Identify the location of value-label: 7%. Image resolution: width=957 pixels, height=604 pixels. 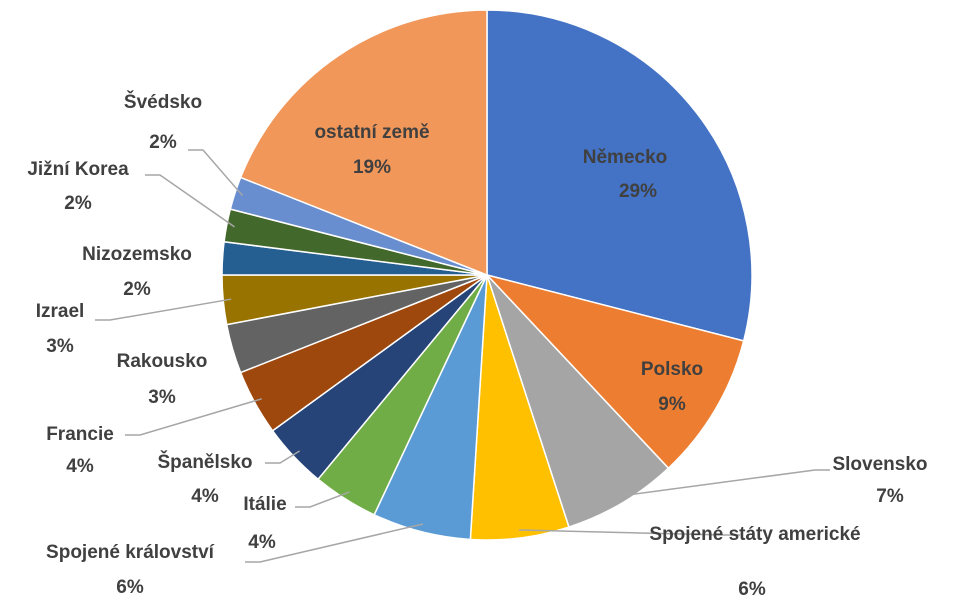
(890, 496).